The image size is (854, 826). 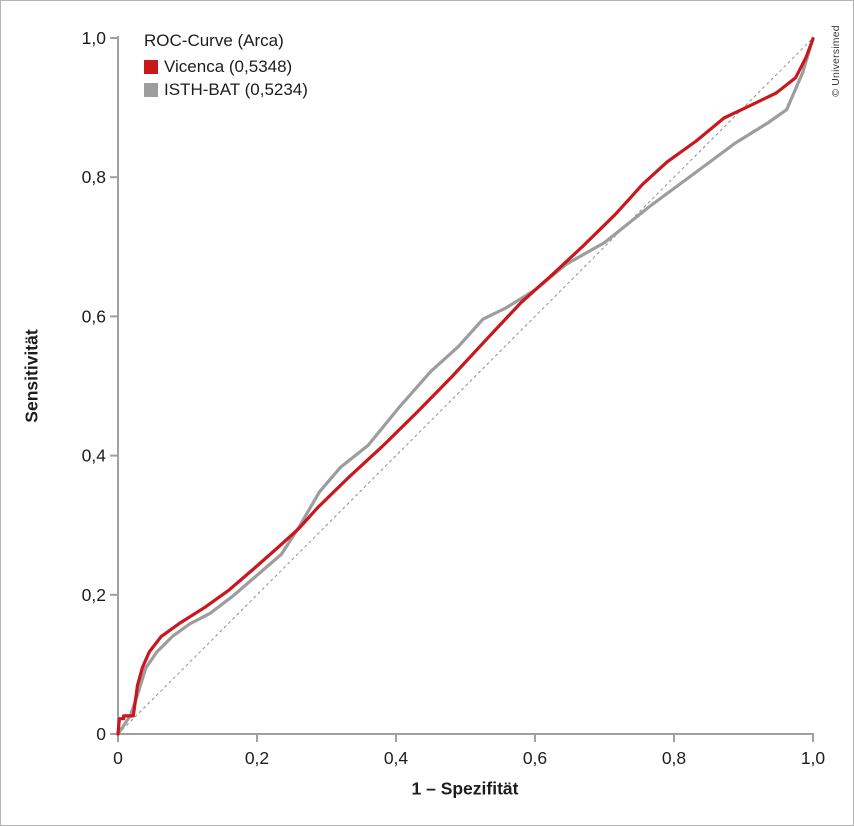 What do you see at coordinates (257, 758) in the screenshot?
I see `x-tick-label: 0,2` at bounding box center [257, 758].